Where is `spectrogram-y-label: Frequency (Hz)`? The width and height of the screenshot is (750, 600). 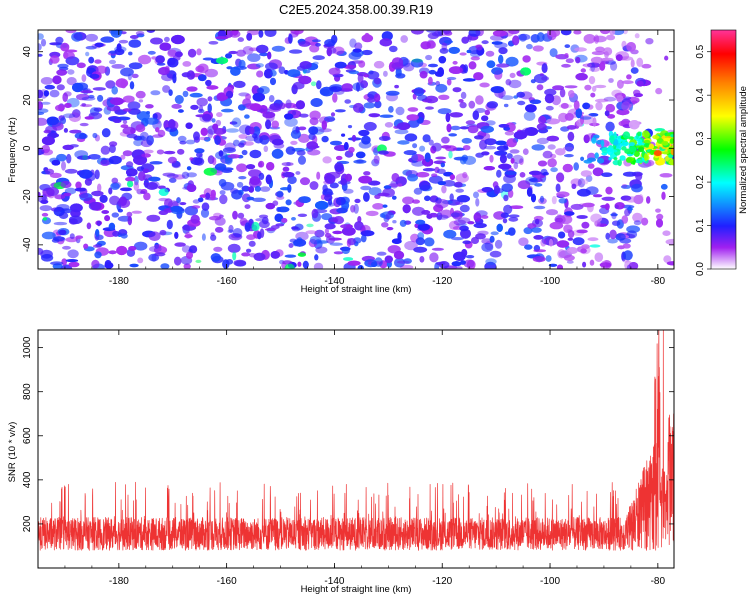 spectrogram-y-label: Frequency (Hz) is located at coordinates (12, 149).